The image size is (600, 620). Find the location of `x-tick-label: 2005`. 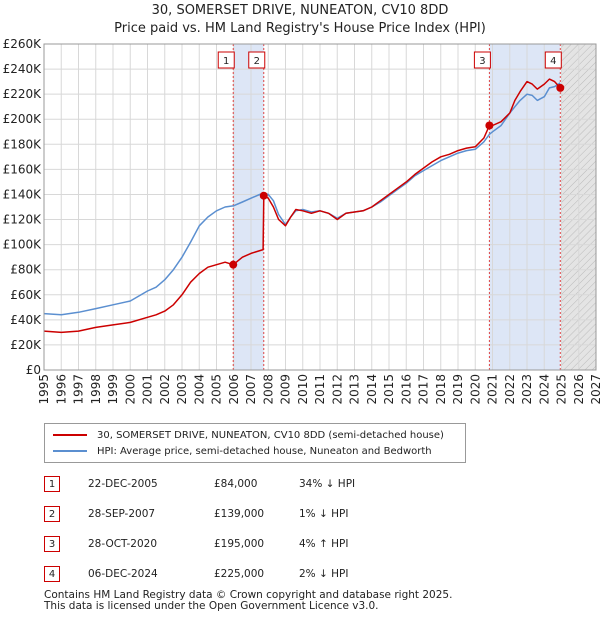

x-tick-label: 2005 is located at coordinates (217, 389).